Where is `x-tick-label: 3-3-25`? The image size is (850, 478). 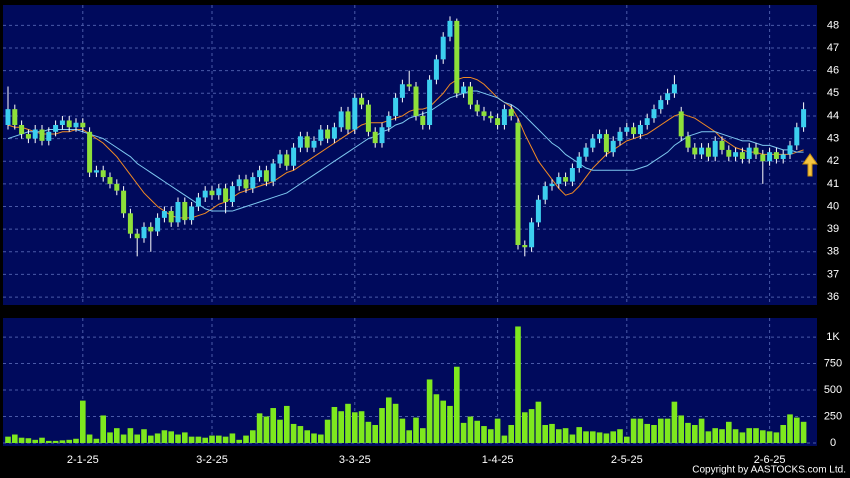 x-tick-label: 3-3-25 is located at coordinates (355, 460).